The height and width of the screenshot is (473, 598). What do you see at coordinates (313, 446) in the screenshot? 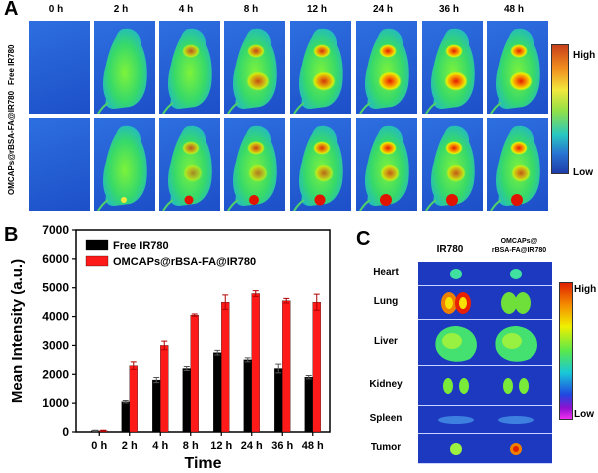
I see `x-tick-label: 48 h` at bounding box center [313, 446].